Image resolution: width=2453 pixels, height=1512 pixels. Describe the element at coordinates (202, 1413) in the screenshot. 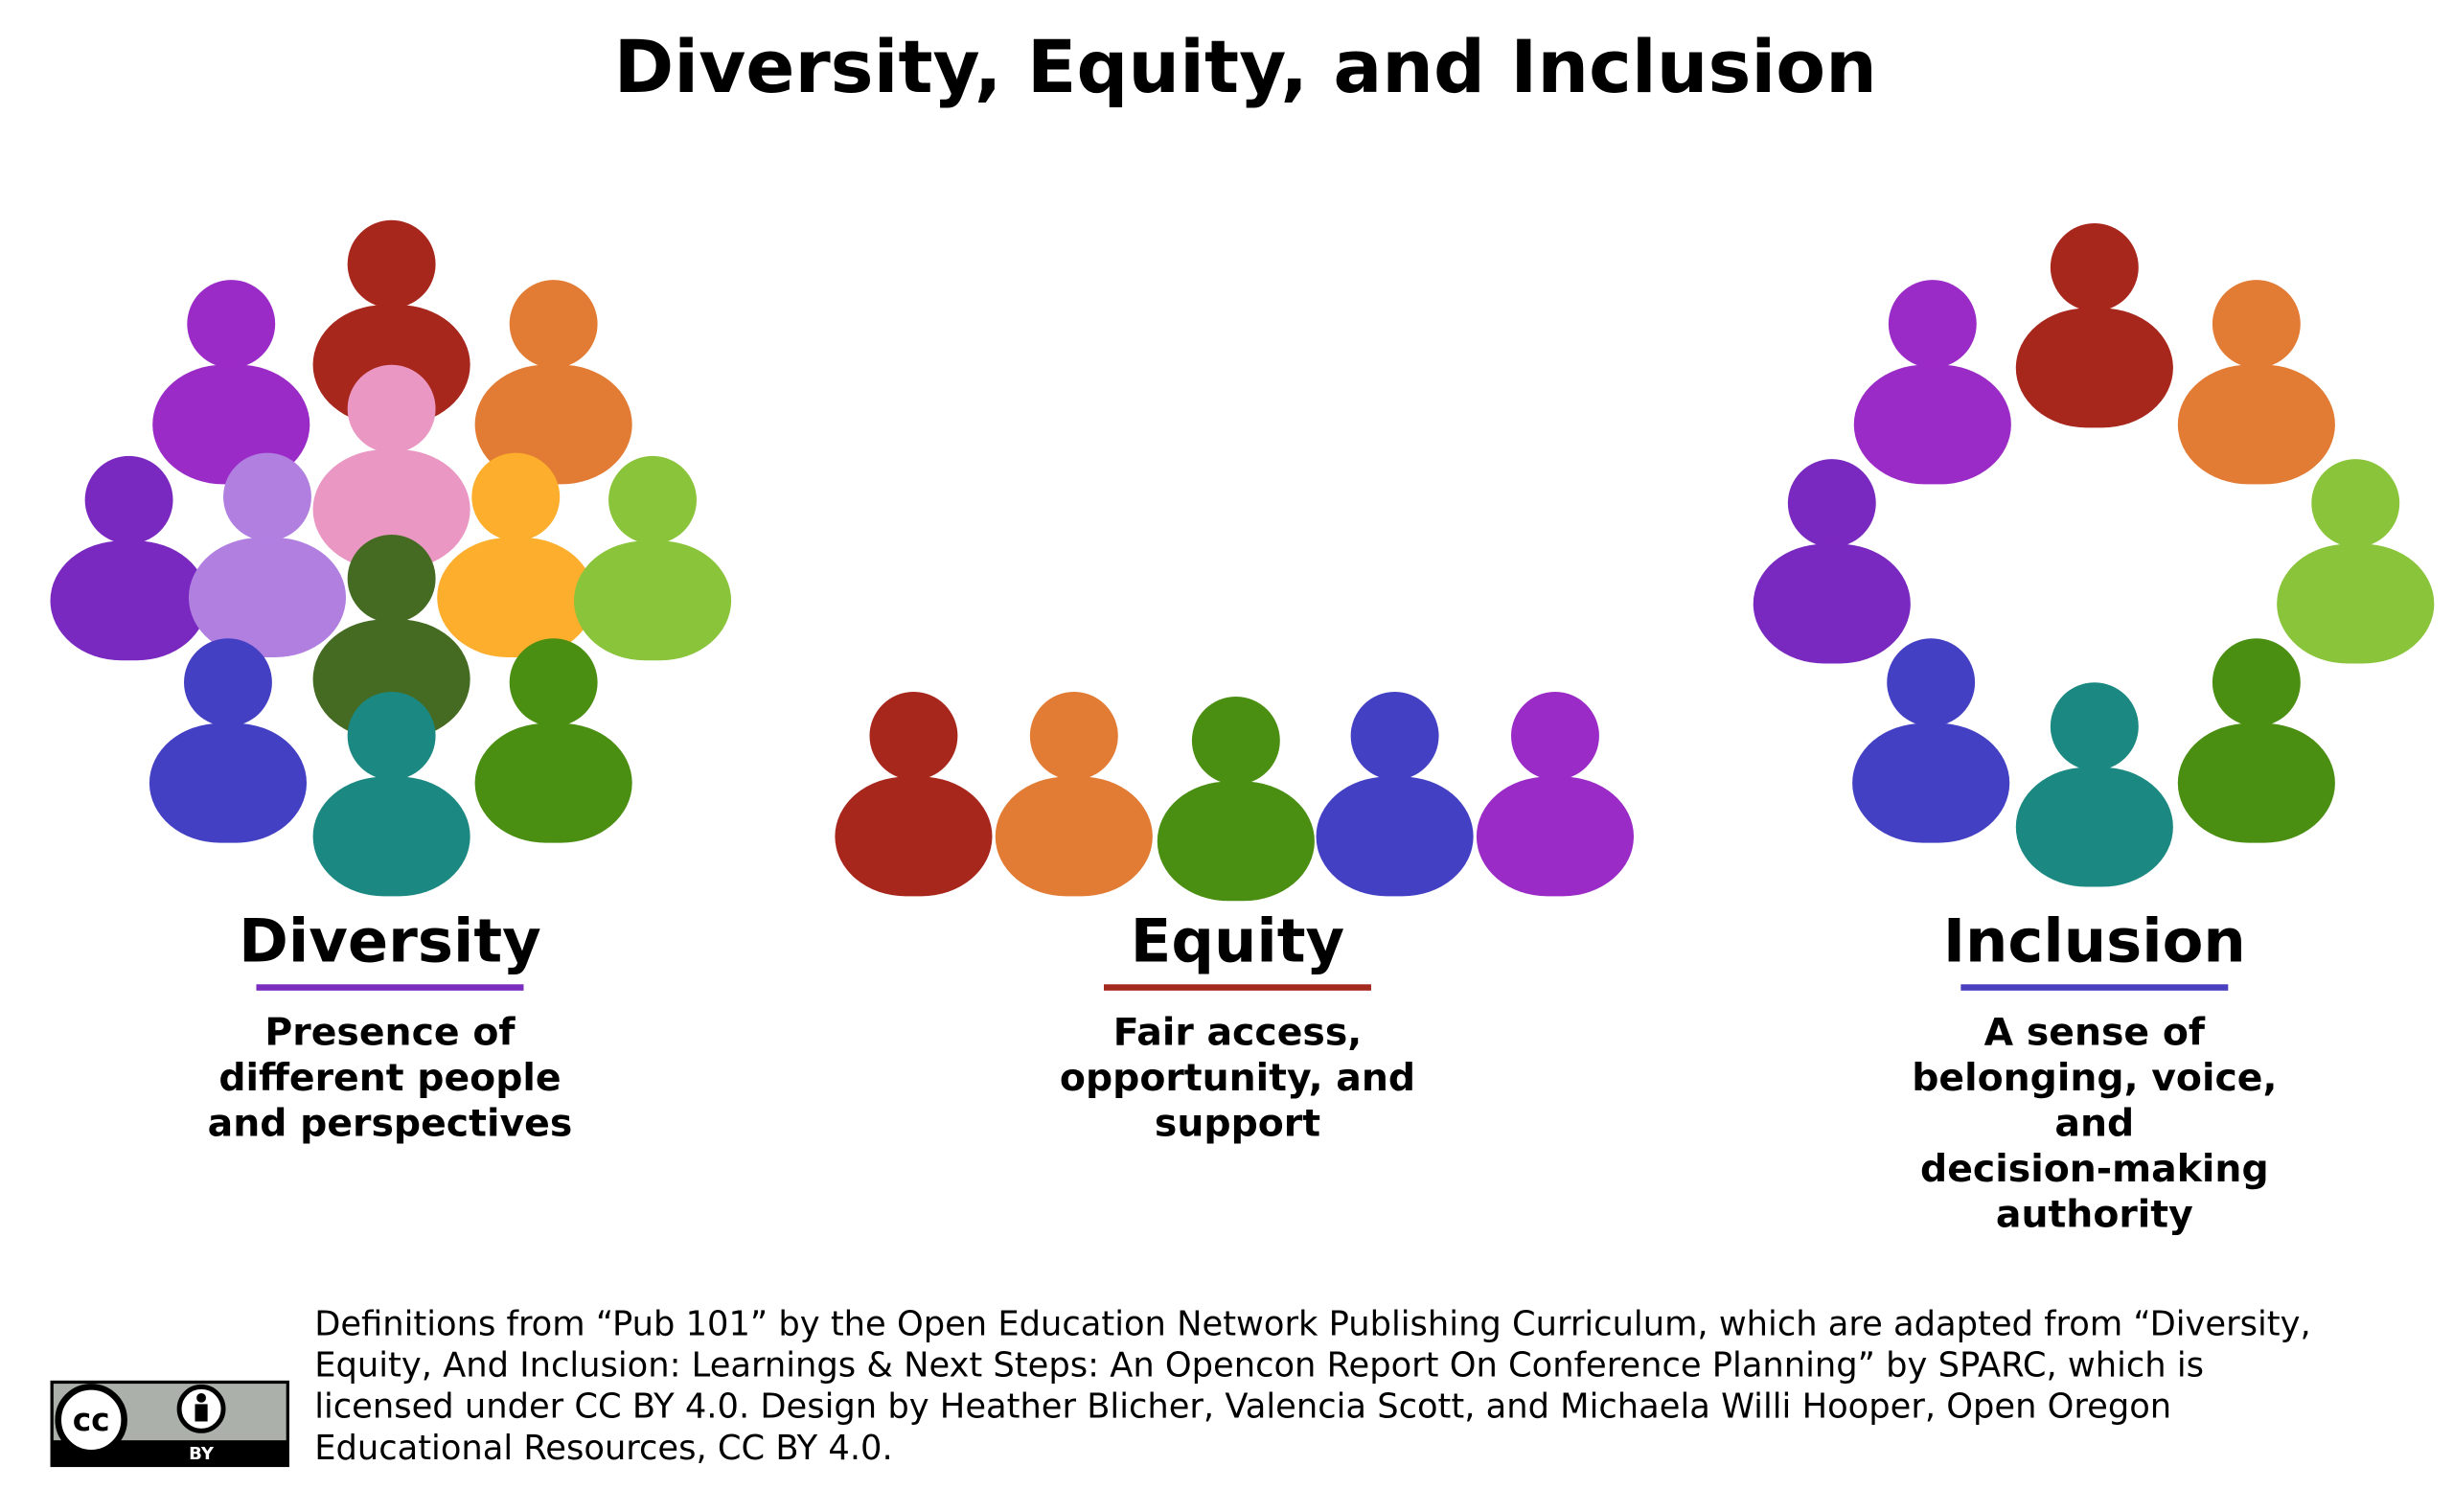

I see `by-icon-body` at that location.